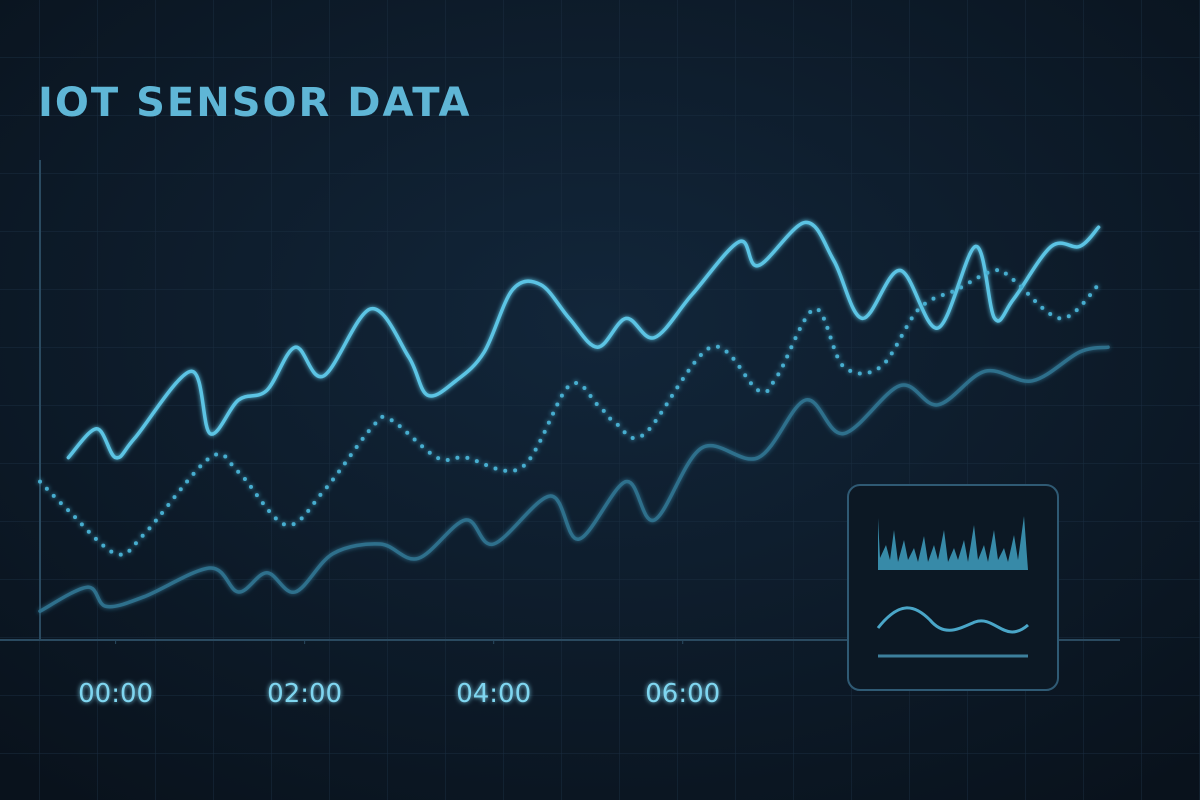 This screenshot has height=800, width=1200. I want to click on inset-panel, so click(953, 587).